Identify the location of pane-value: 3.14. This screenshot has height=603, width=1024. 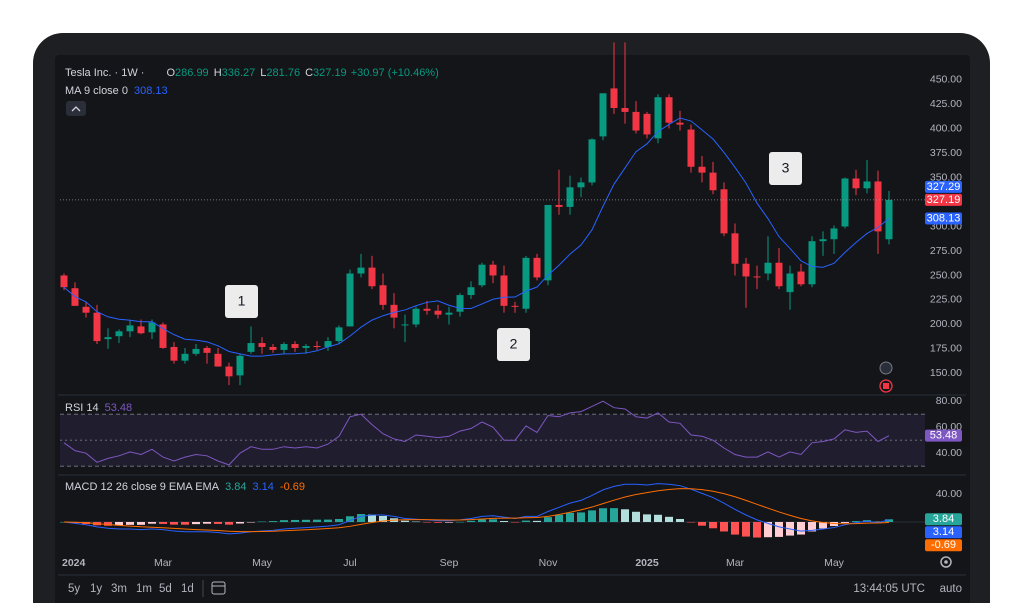
(262, 487).